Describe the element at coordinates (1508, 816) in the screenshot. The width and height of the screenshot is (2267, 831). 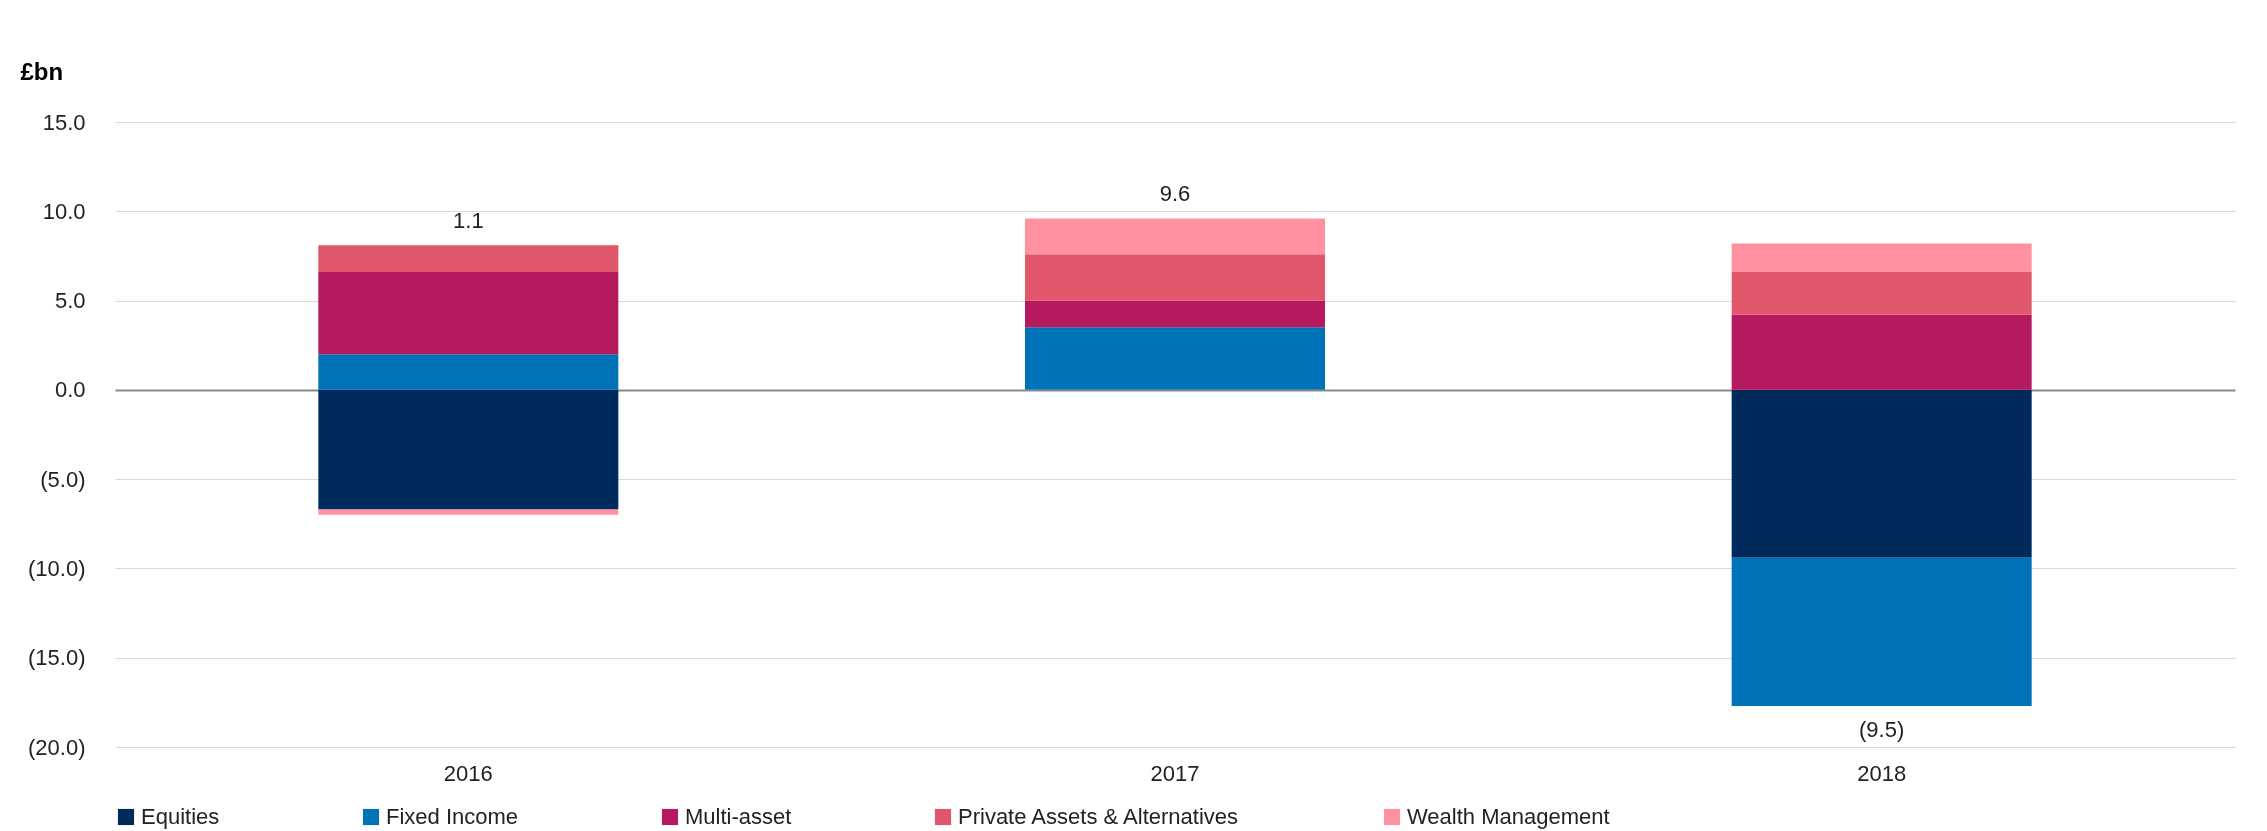
I see `legend-label: Wealth Management` at that location.